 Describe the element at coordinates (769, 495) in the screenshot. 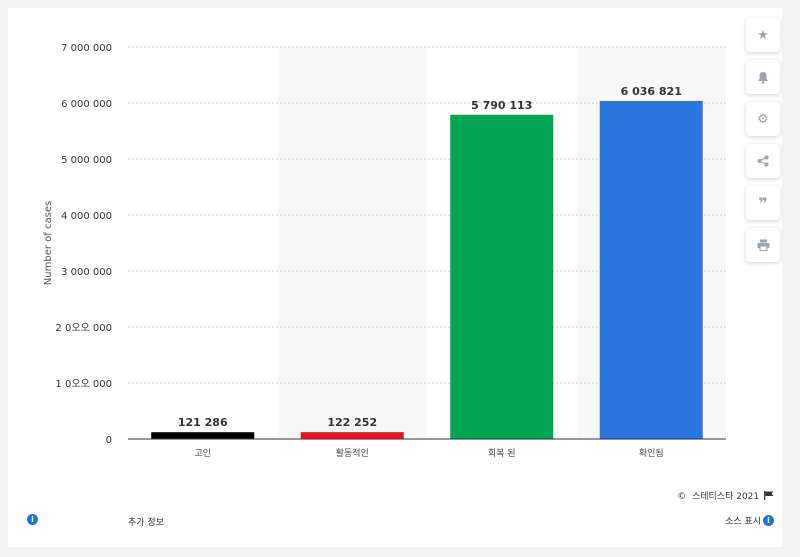

I see `flag-icon` at that location.